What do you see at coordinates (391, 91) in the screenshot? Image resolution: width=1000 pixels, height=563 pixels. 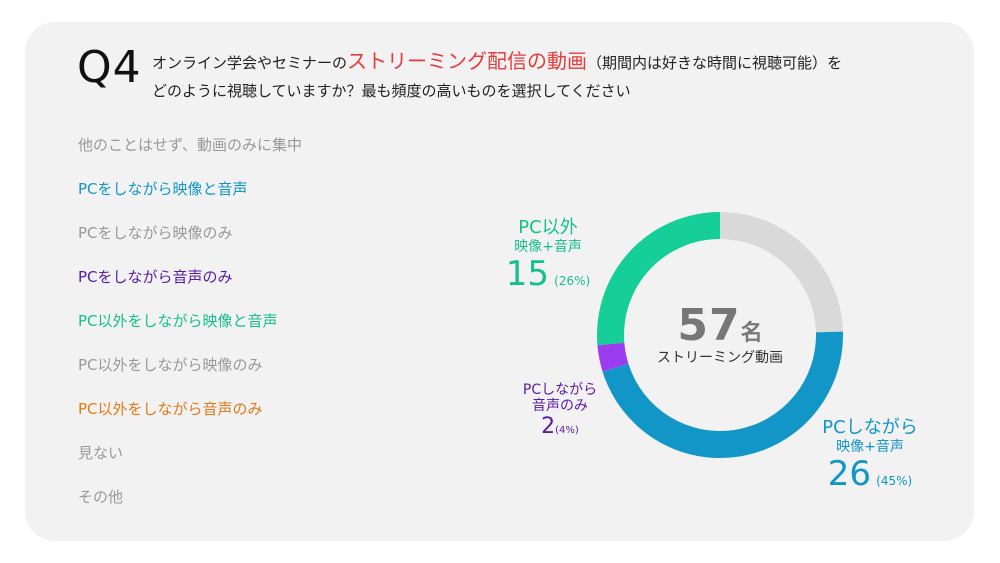 I see `question-line2: どのように視聴していますか？最も頻度の高いものを選択してください` at bounding box center [391, 91].